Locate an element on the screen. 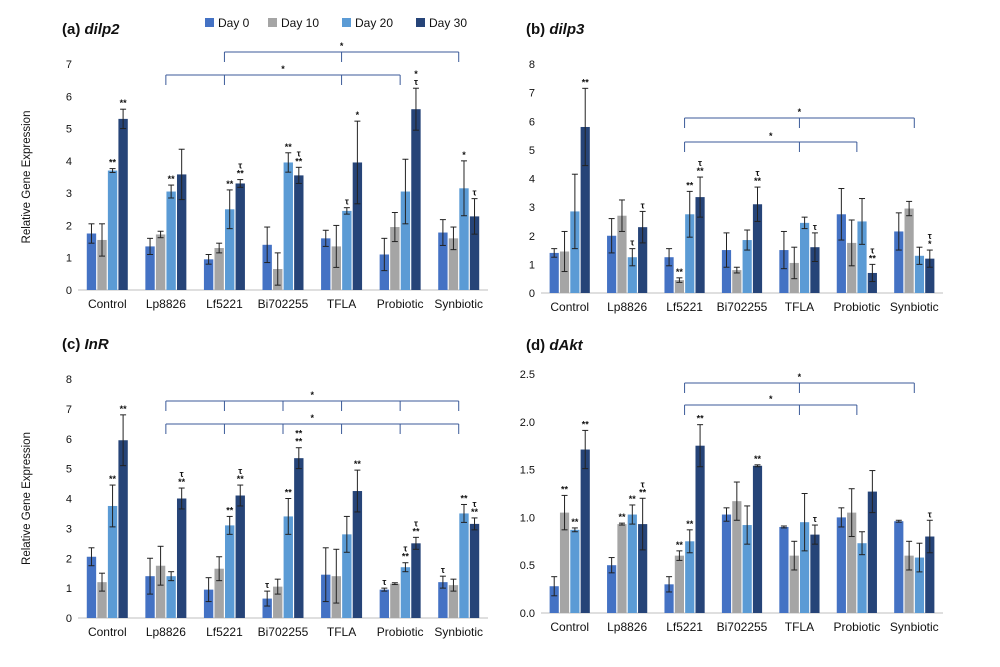 This screenshot has width=1000, height=667. panel-title: (c) InR is located at coordinates (85, 344).